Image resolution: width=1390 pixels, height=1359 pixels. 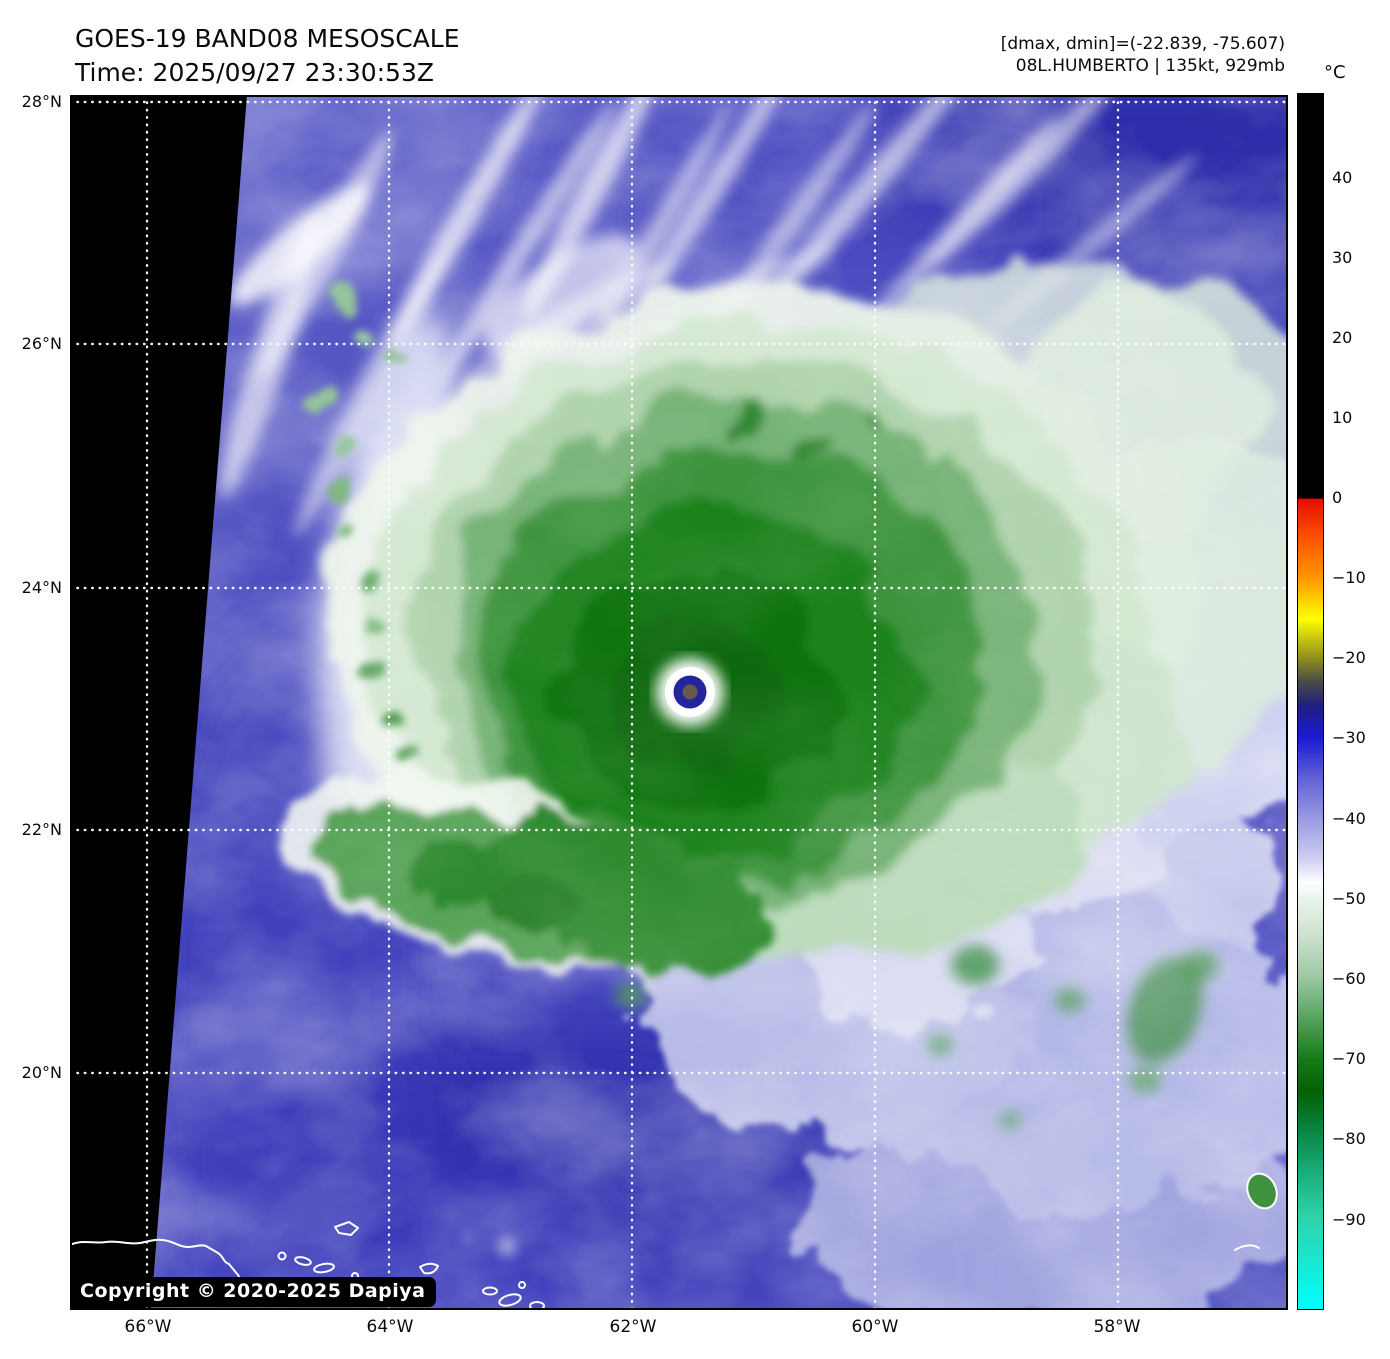 What do you see at coordinates (1117, 1327) in the screenshot?
I see `lon-label-58w: 58°W` at bounding box center [1117, 1327].